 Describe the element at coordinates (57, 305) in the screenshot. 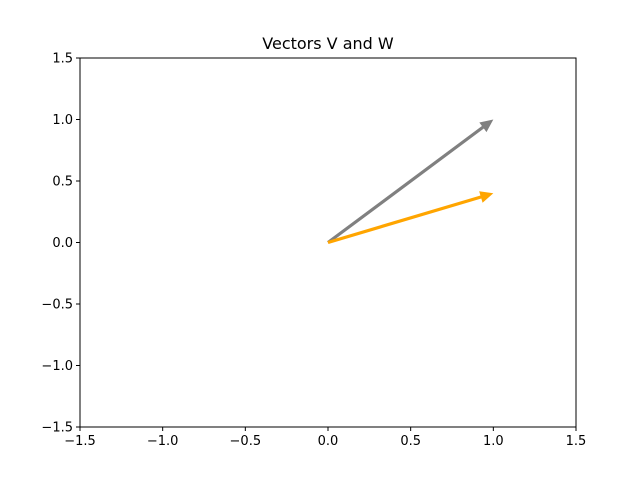

I see `y-tick-label: −0.5` at that location.